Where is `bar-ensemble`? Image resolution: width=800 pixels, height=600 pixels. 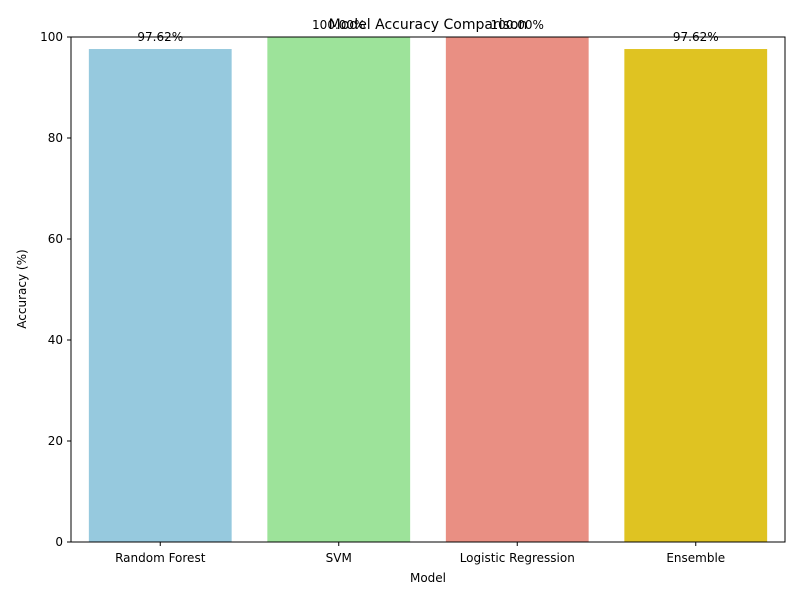 bar-ensemble is located at coordinates (696, 295).